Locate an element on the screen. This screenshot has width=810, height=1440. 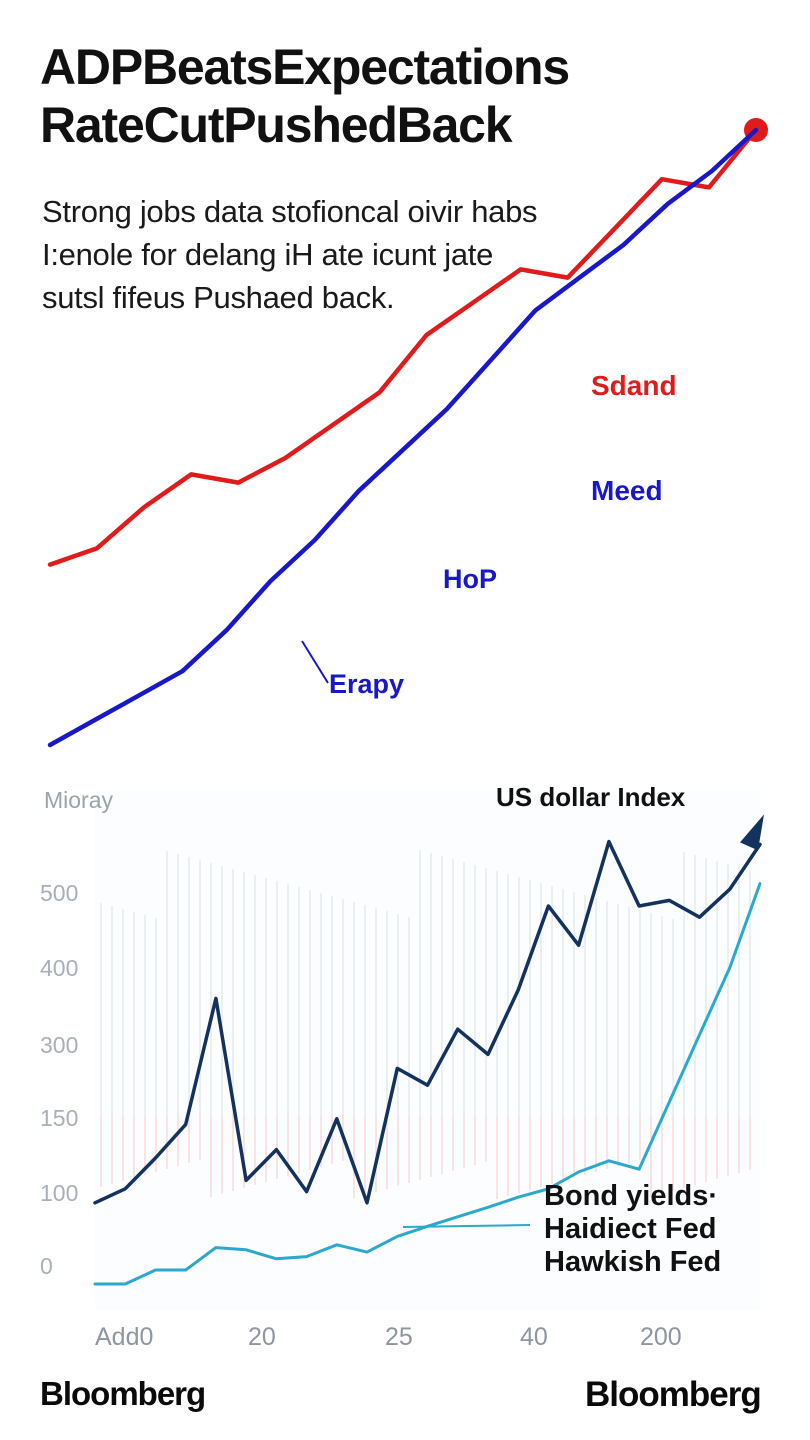
annotation-erapy-pointer is located at coordinates (315, 662).